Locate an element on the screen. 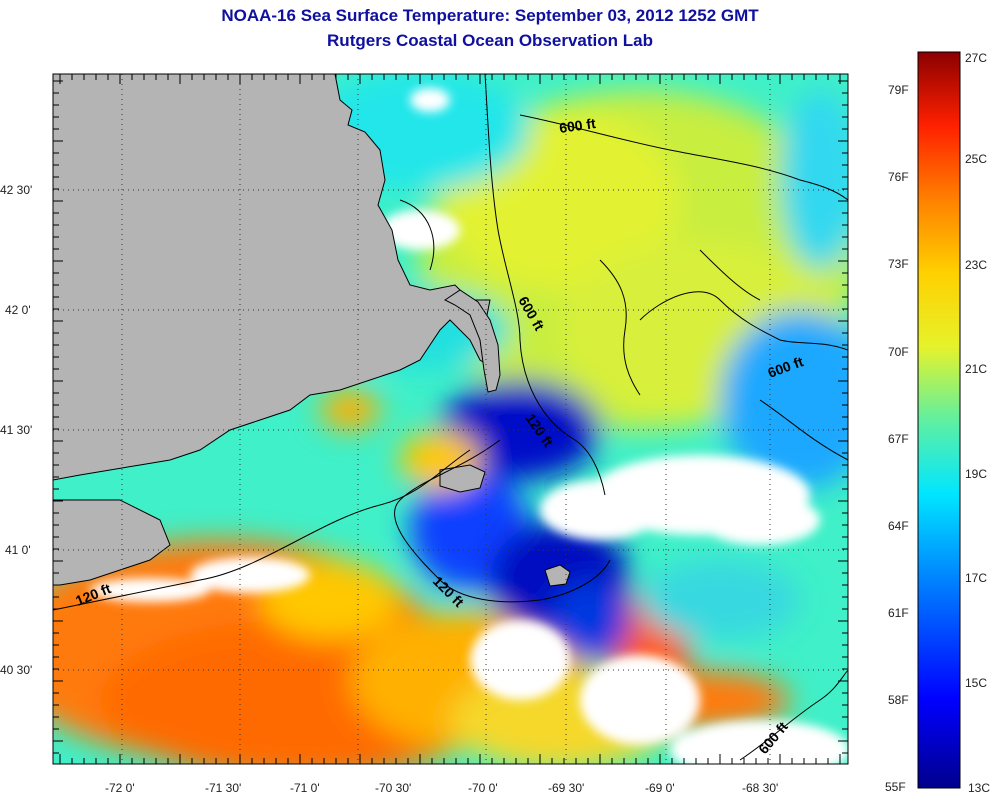 The image size is (1000, 802). colorbar-c-label: 19C is located at coordinates (976, 474).